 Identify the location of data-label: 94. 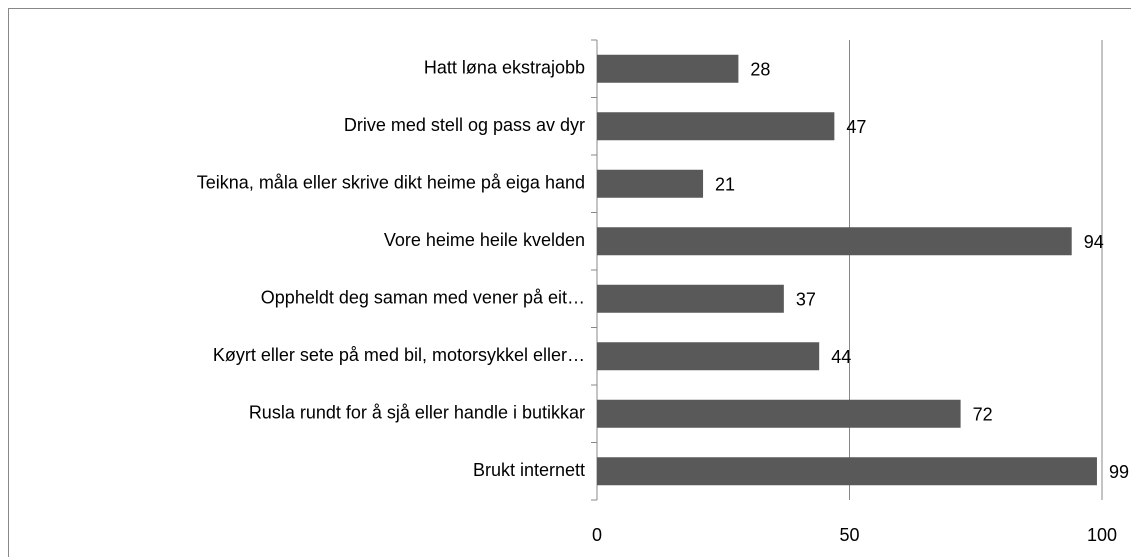
(1094, 242).